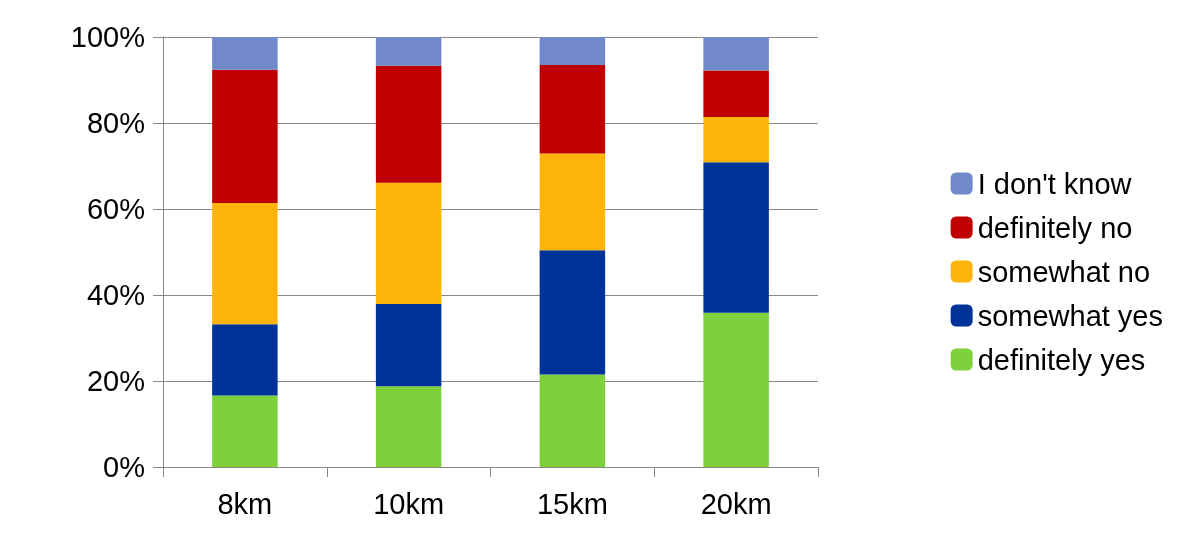 The image size is (1181, 543). Describe the element at coordinates (115, 381) in the screenshot. I see `y-tick-label: 20%` at that location.